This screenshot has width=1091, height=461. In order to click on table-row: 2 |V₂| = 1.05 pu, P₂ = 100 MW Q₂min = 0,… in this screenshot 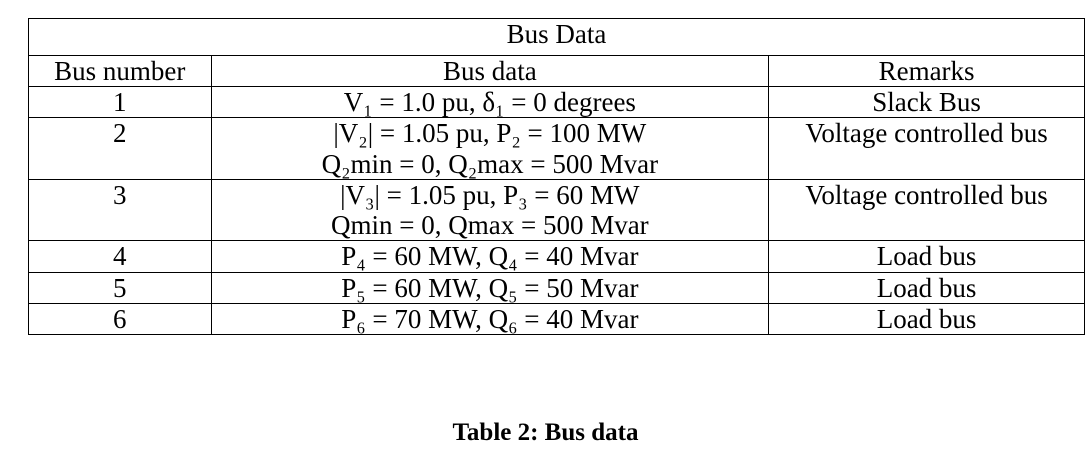, I will do `click(556, 148)`.